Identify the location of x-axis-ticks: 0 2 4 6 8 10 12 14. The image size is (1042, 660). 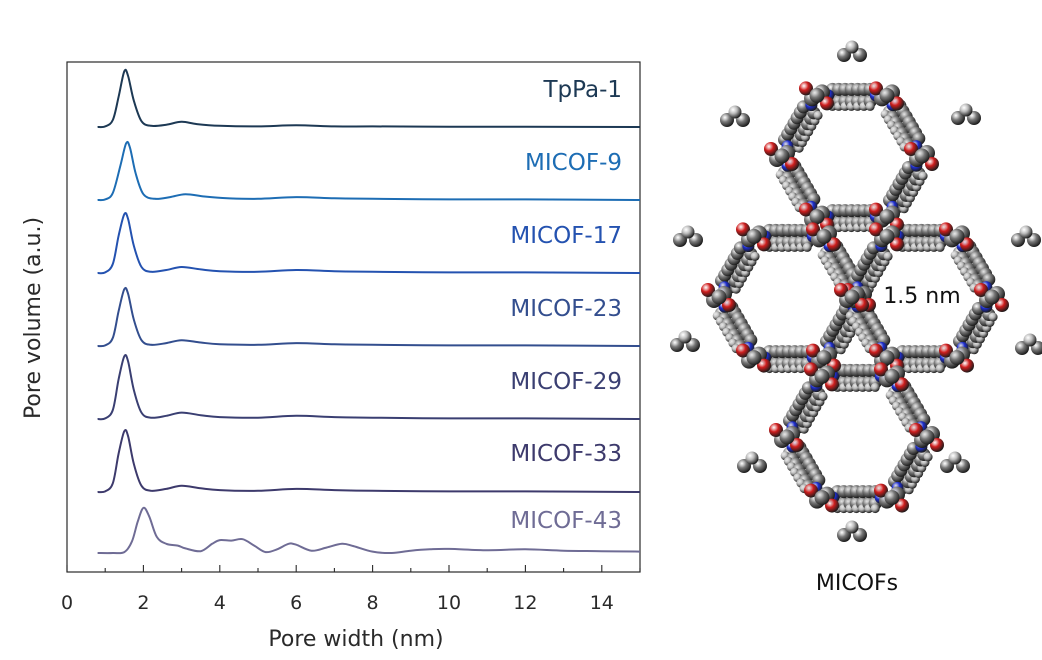
(351, 589).